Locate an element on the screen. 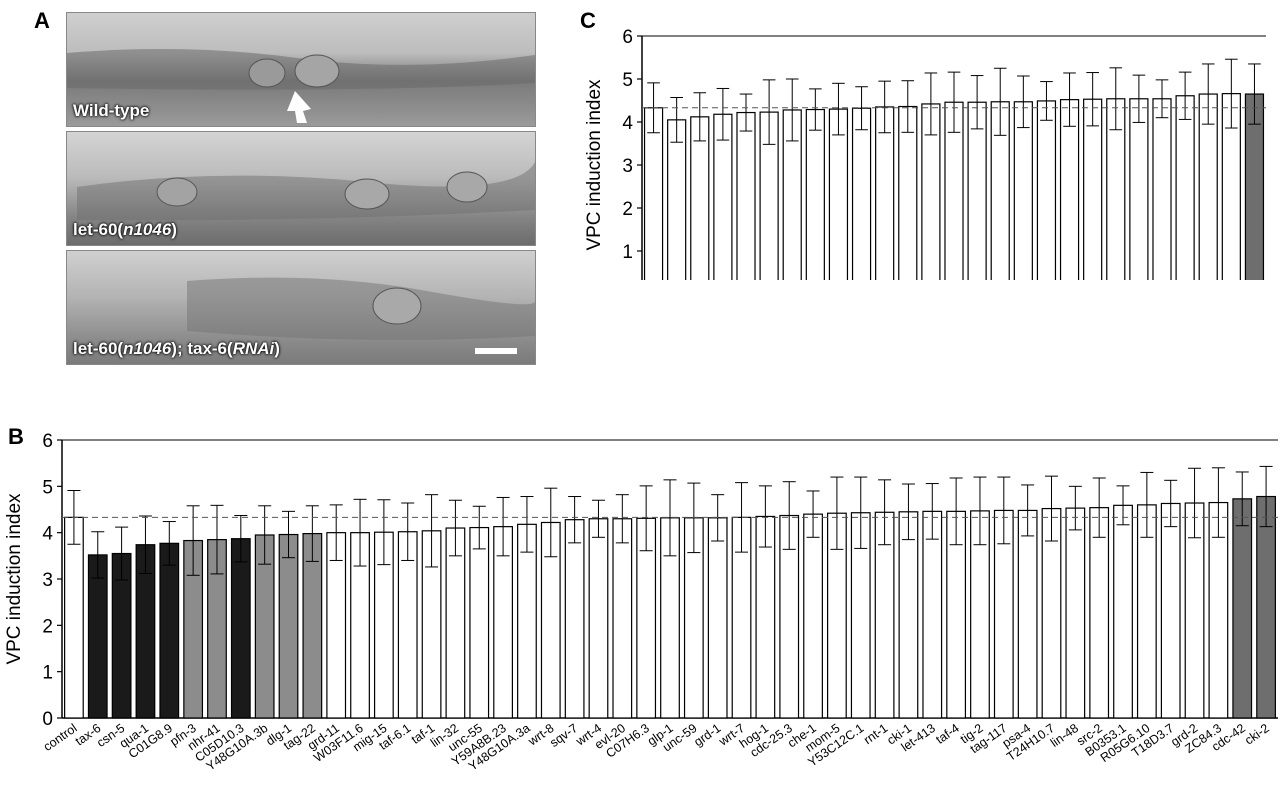  x-tick-label: cki-2 is located at coordinates (1257, 734).